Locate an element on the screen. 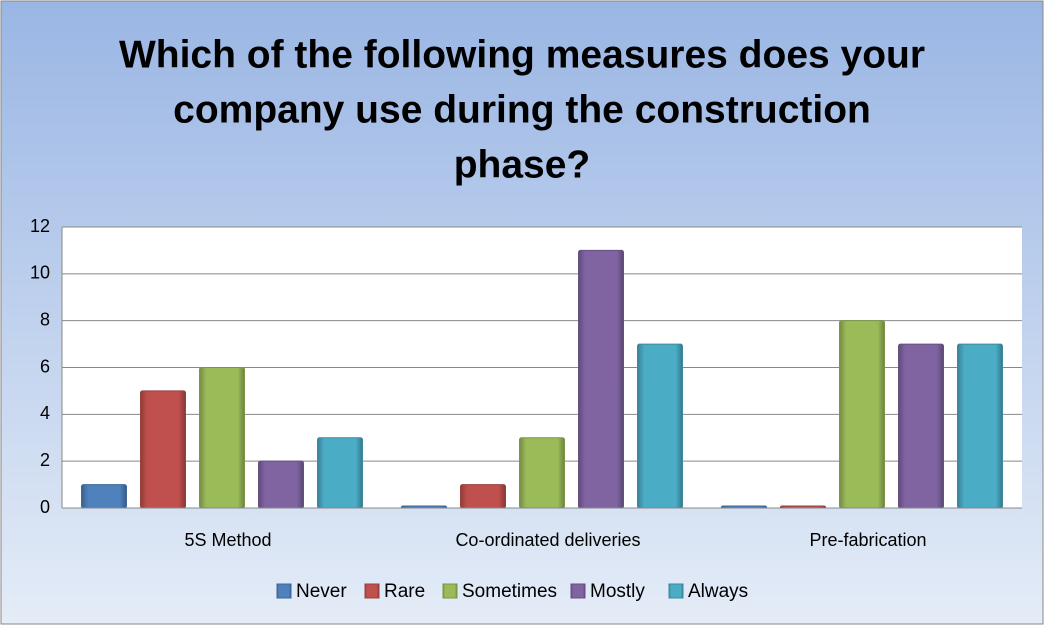 Image resolution: width=1044 pixels, height=625 pixels. y-tick-label: 10 is located at coordinates (40, 273).